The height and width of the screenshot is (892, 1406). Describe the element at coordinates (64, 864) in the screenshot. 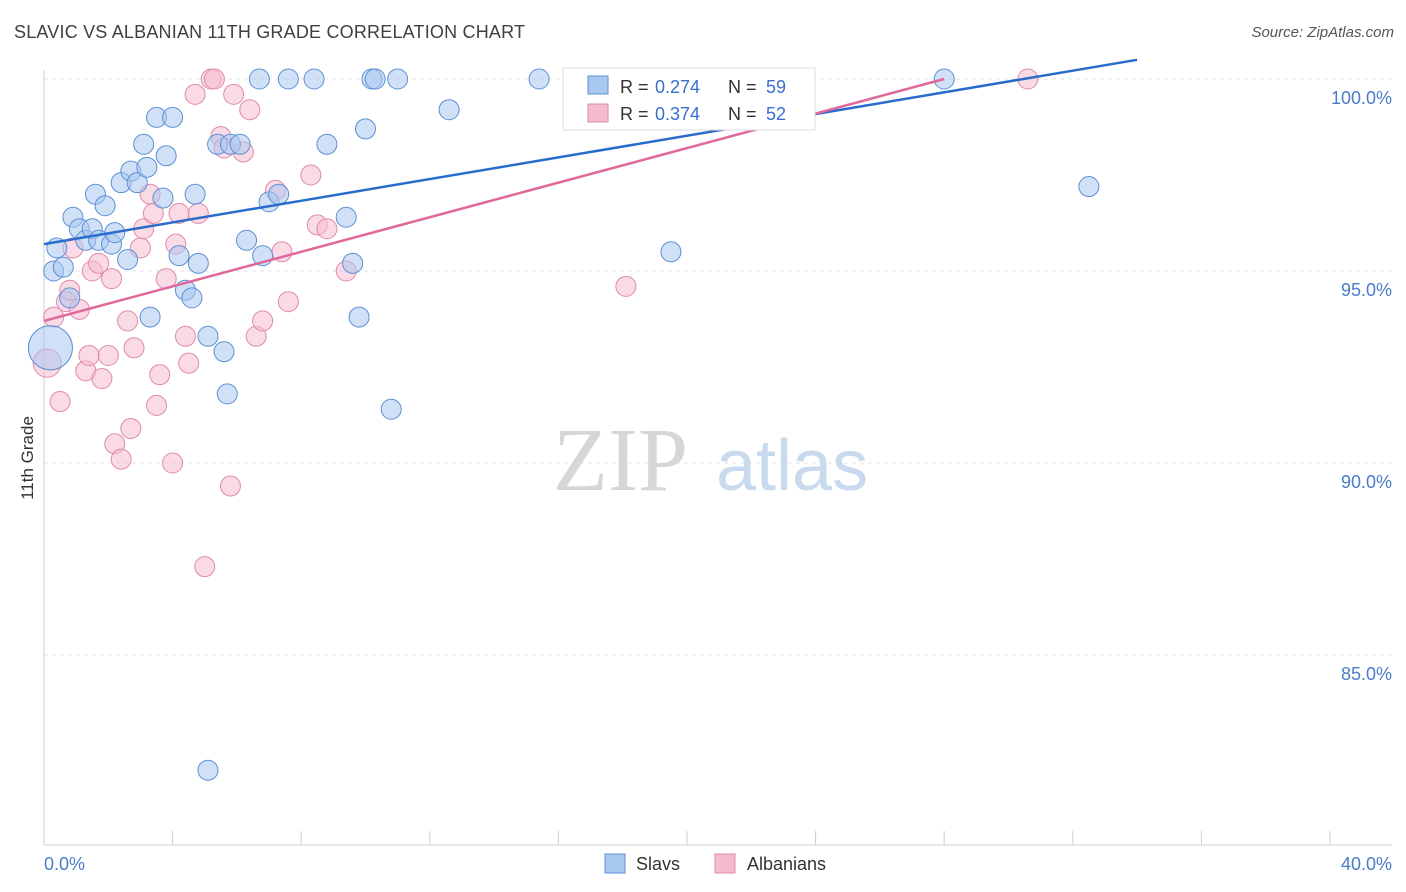

I see `x-tick-label-0: 0.0%` at that location.